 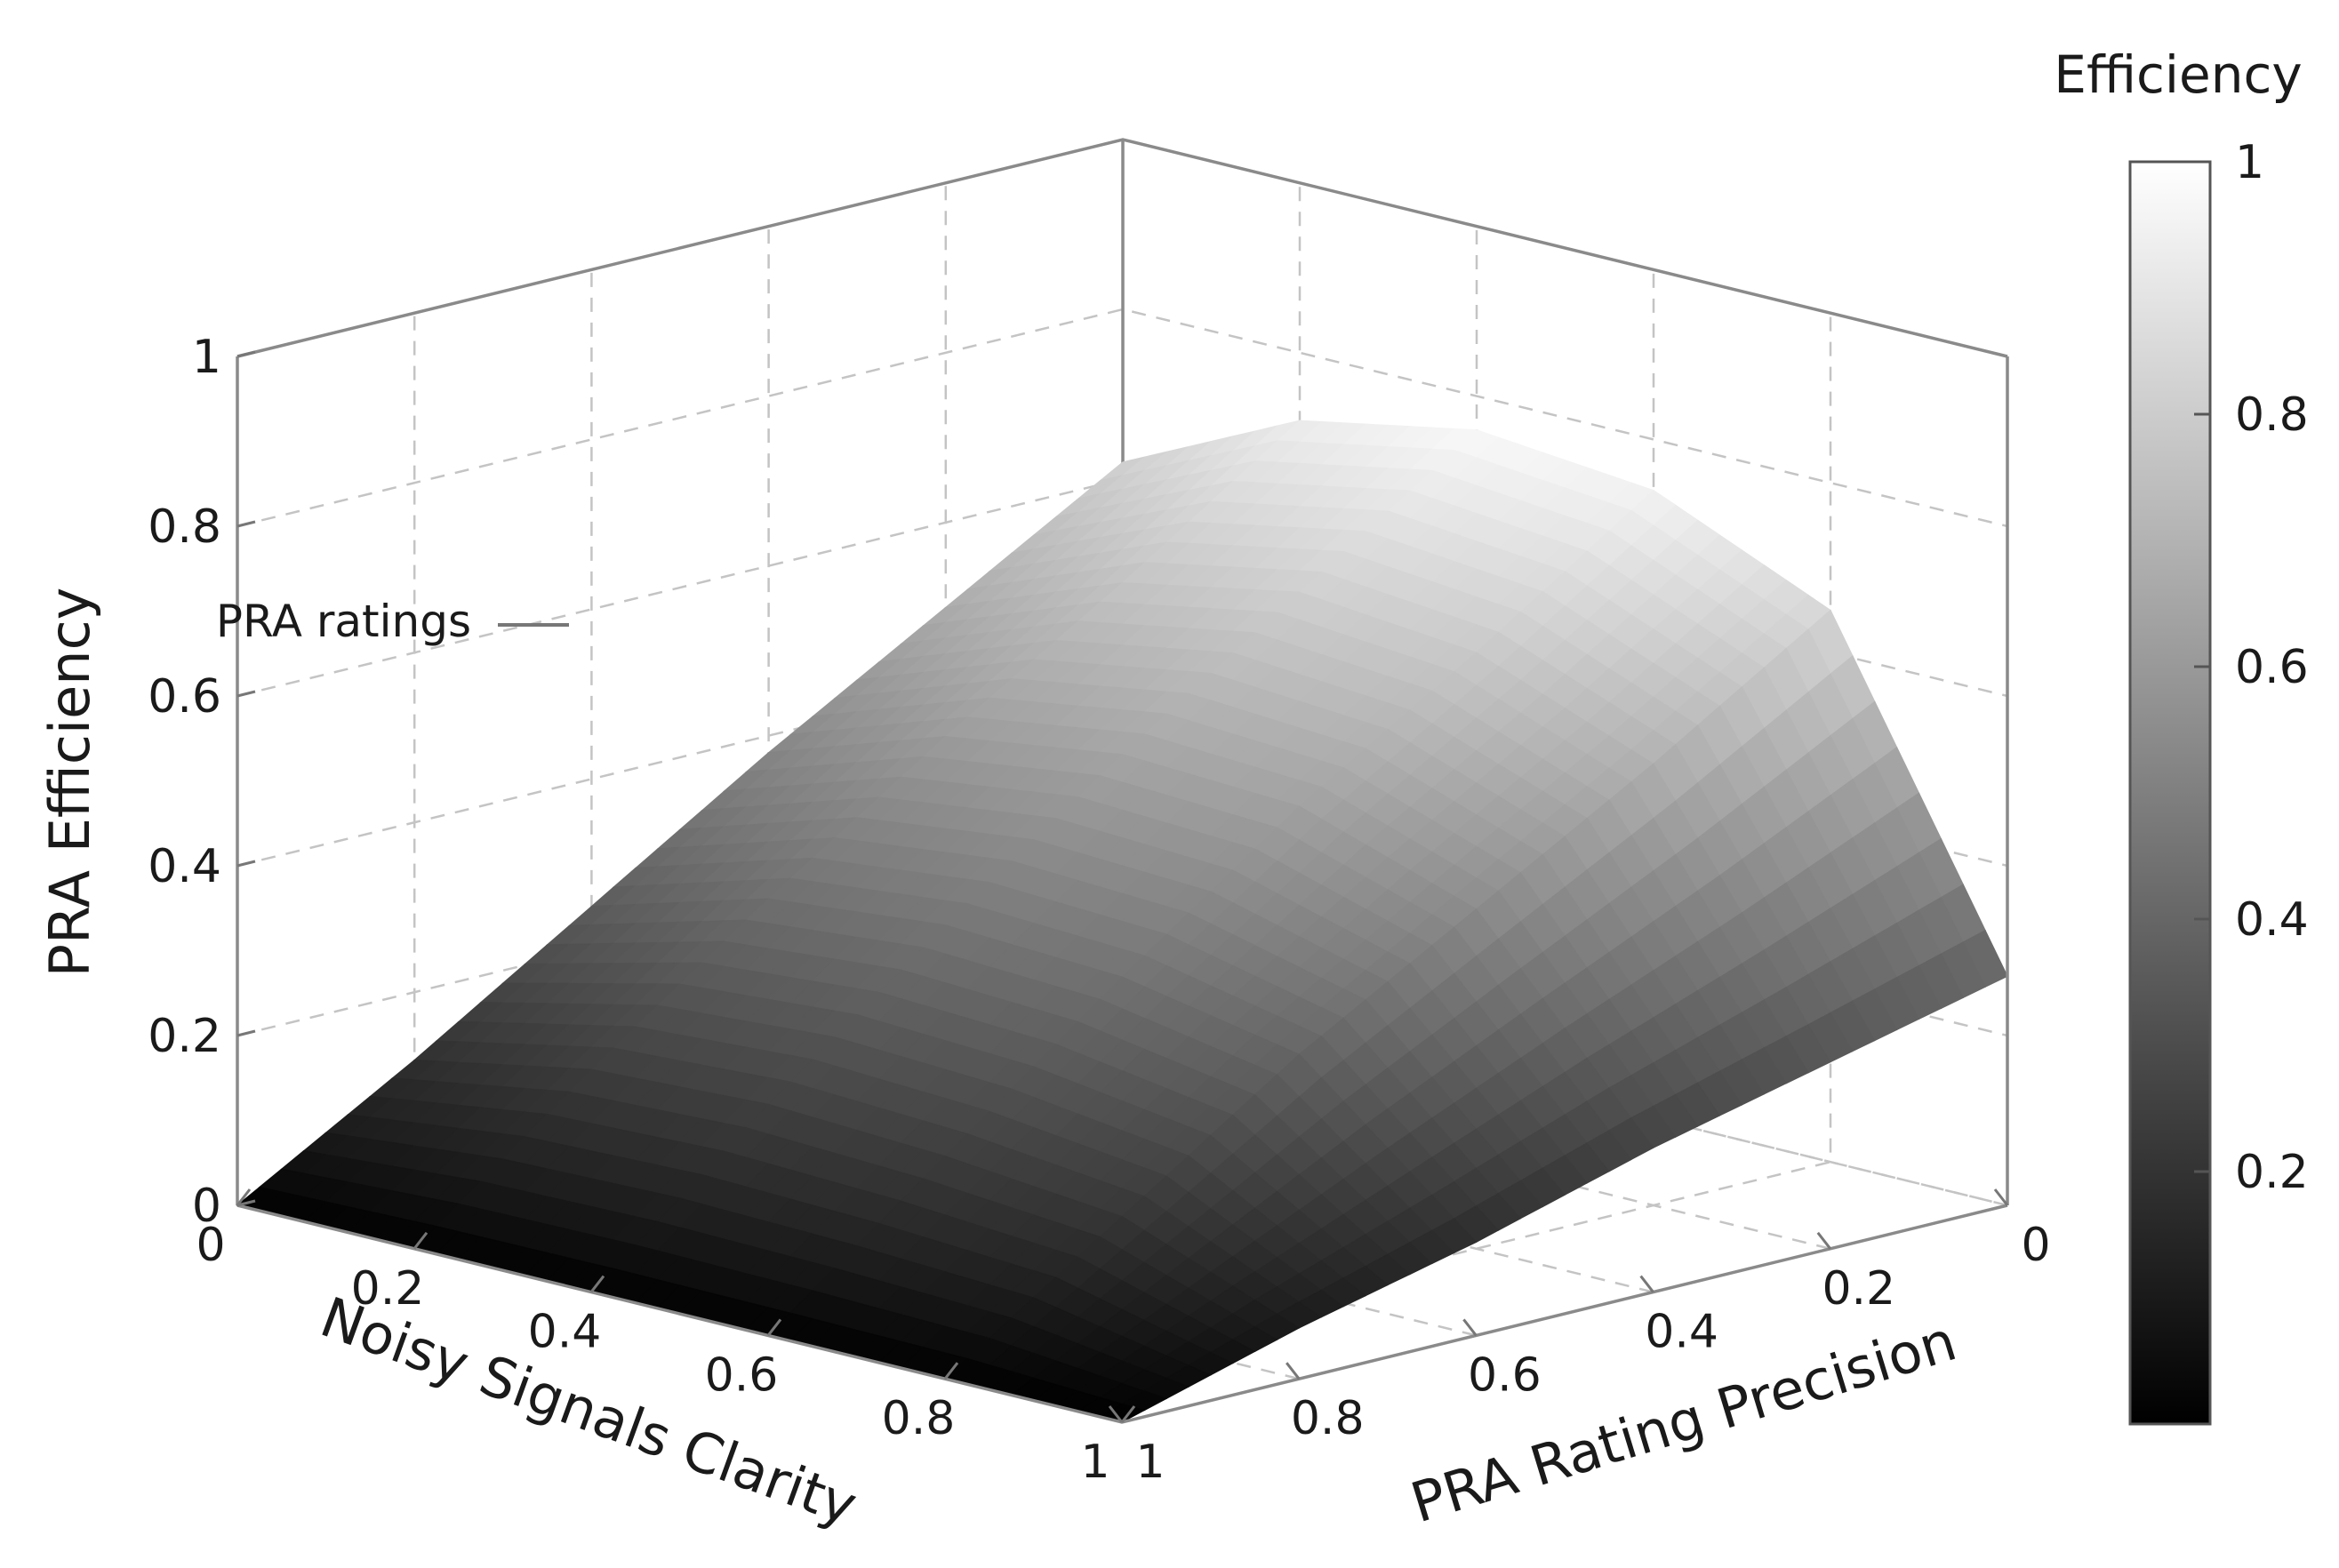 I want to click on y-tick-label: 0.2, so click(x=1858, y=1289).